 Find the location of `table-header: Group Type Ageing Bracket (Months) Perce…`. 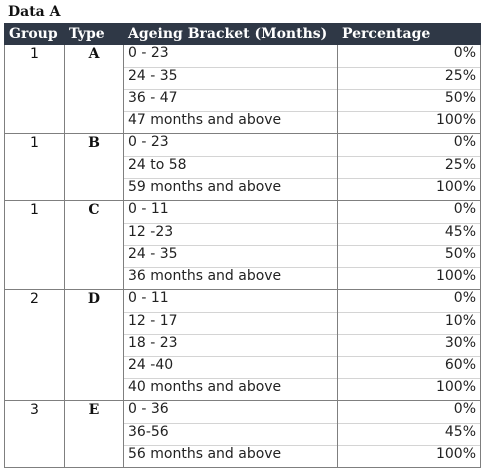

table-header: Group Type Ageing Bracket (Months) Perce… is located at coordinates (242, 34).